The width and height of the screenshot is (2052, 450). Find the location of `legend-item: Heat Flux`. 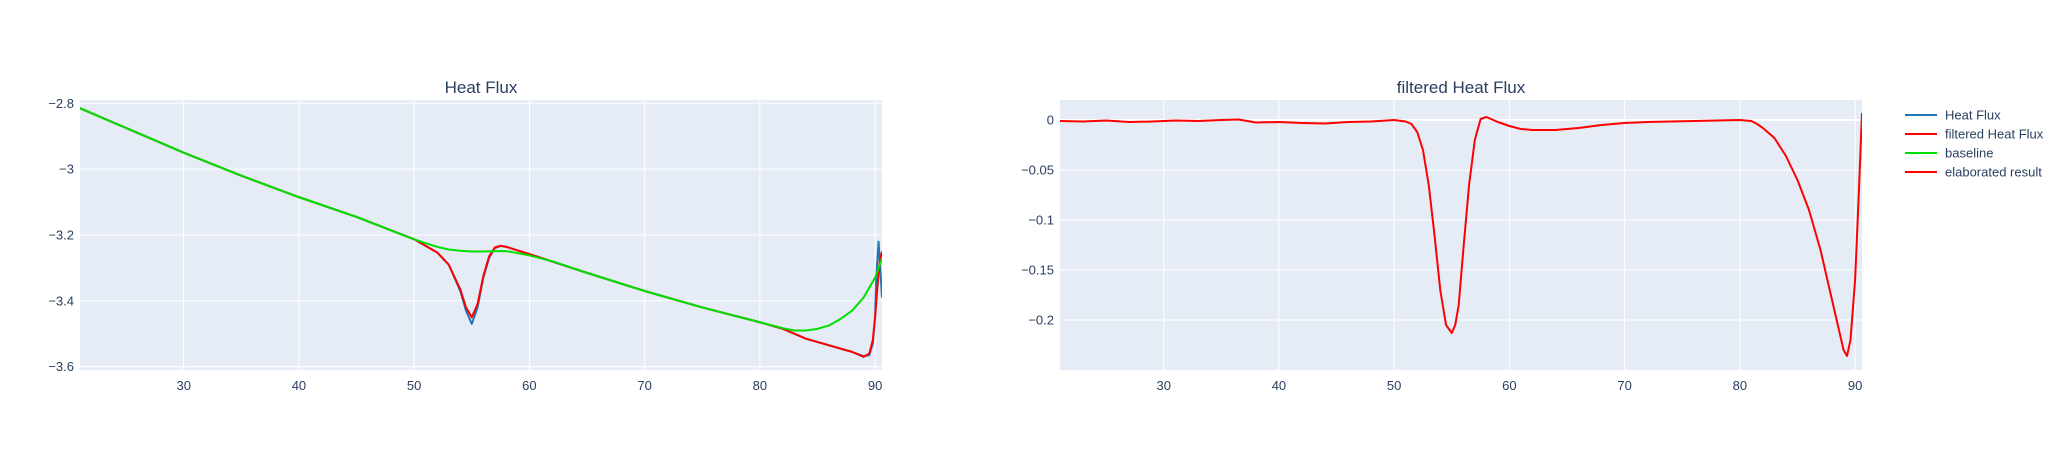

legend-item: Heat Flux is located at coordinates (1953, 115).